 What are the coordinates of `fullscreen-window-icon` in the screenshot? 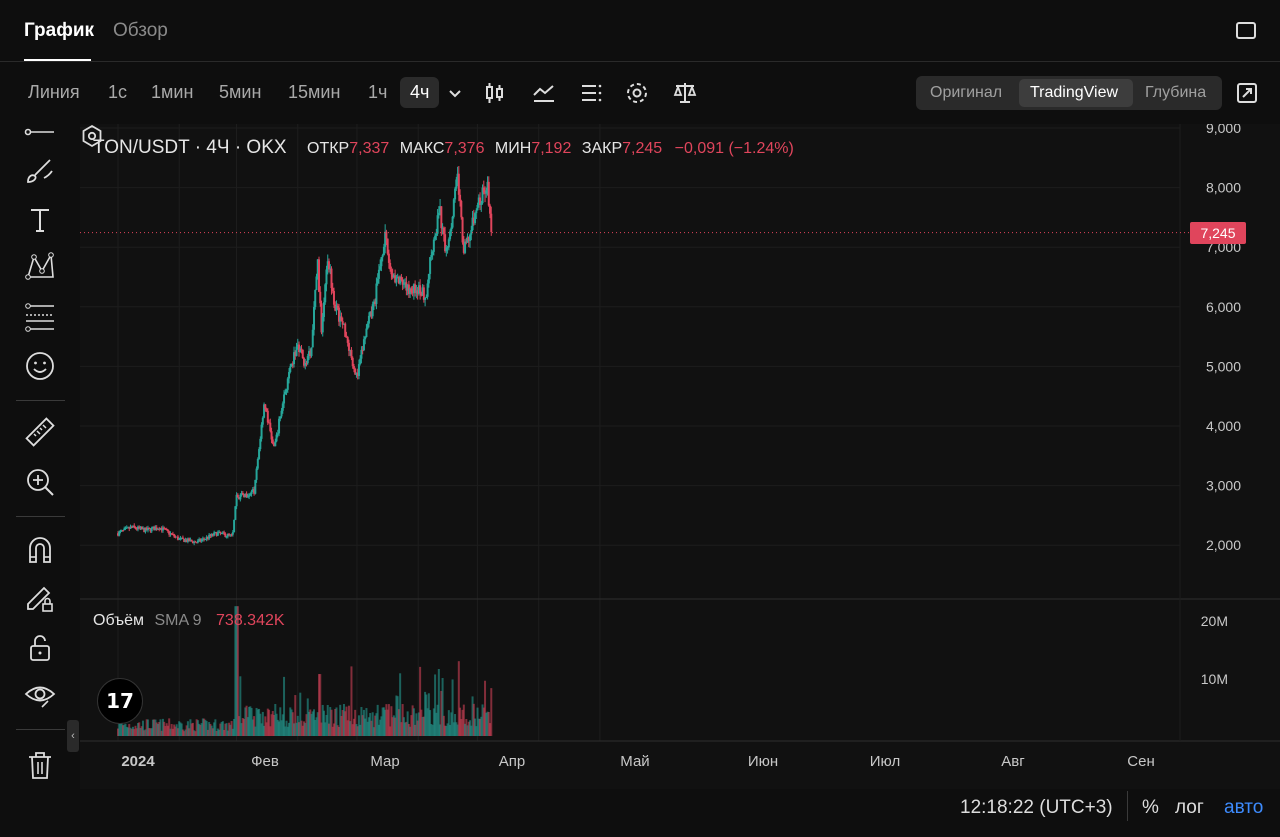 It's located at (1246, 30).